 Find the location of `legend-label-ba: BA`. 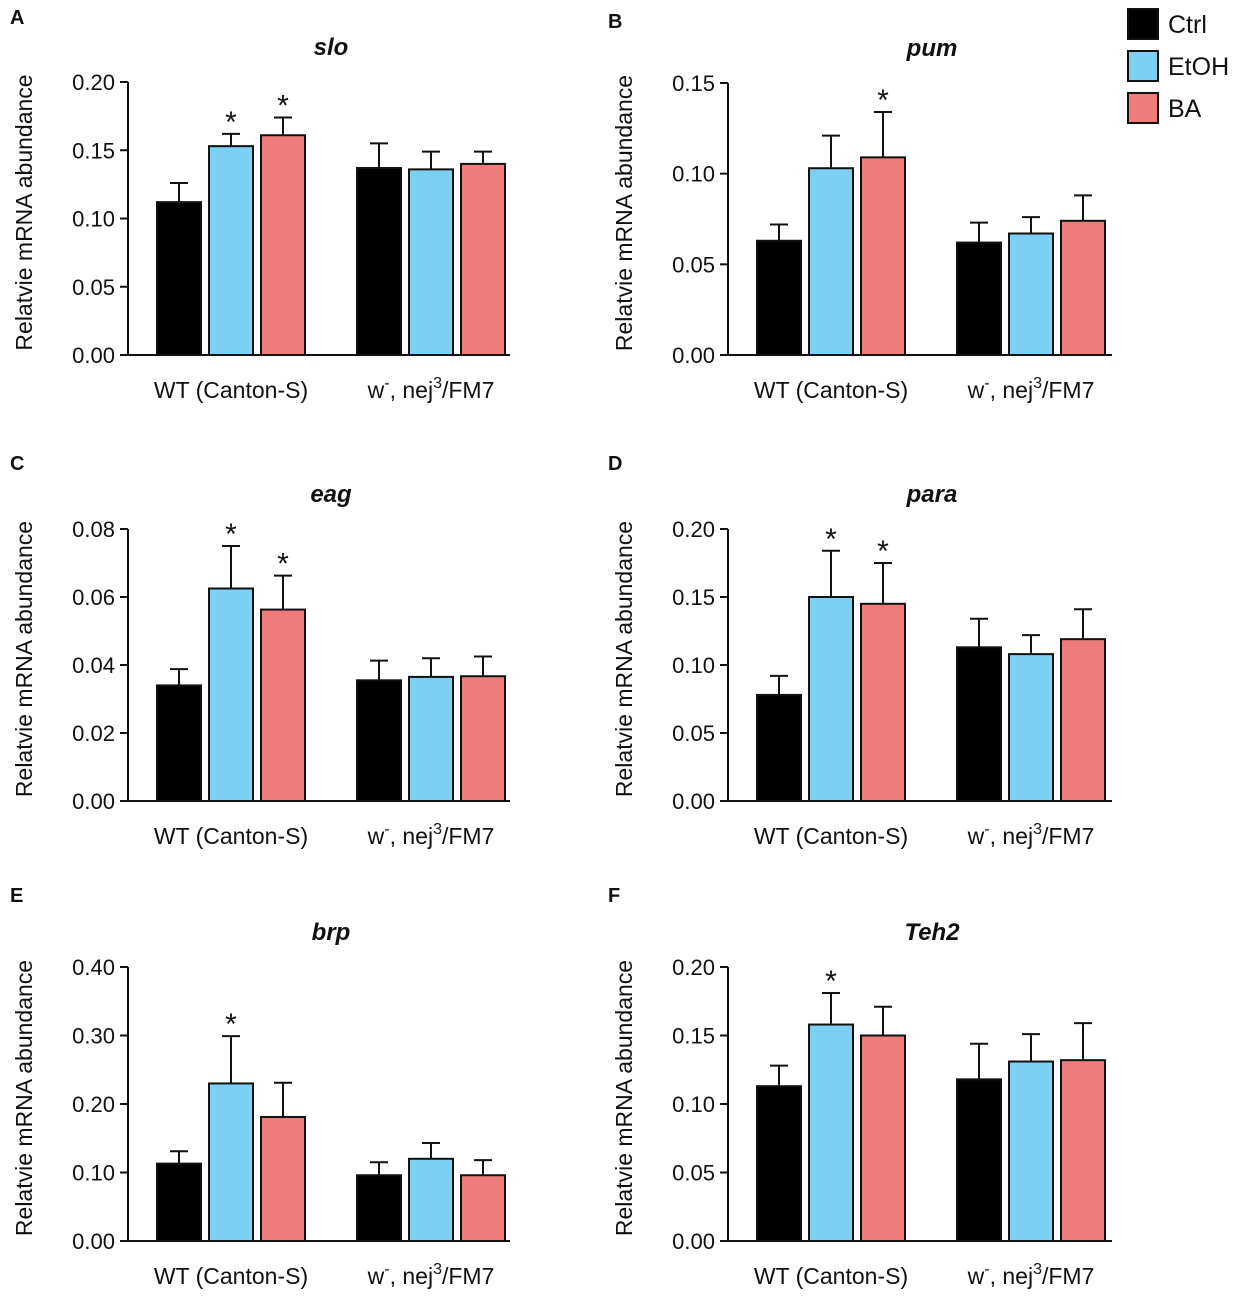

legend-label-ba: BA is located at coordinates (1185, 109).